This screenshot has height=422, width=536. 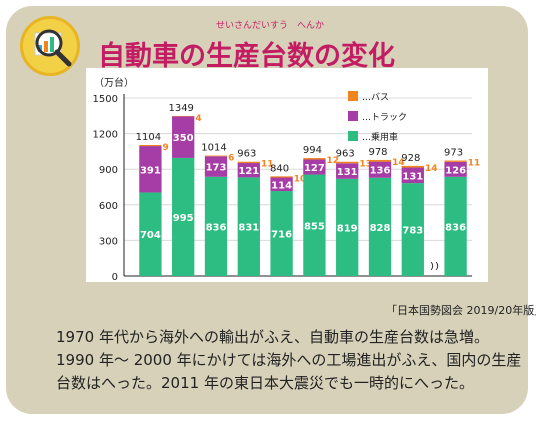 What do you see at coordinates (148, 137) in the screenshot?
I see `bar-total-label: 1104` at bounding box center [148, 137].